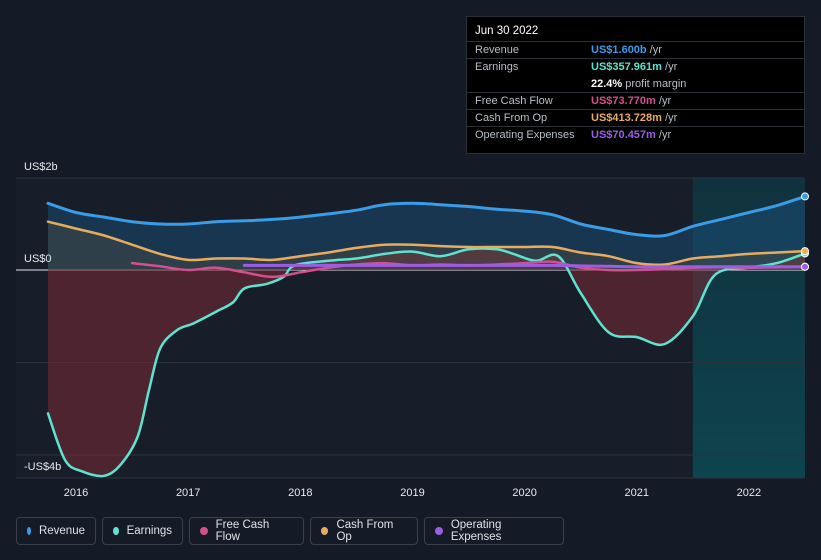  What do you see at coordinates (639, 84) in the screenshot?
I see `tooltip-profit-margin: 22.4% profit margin` at bounding box center [639, 84].